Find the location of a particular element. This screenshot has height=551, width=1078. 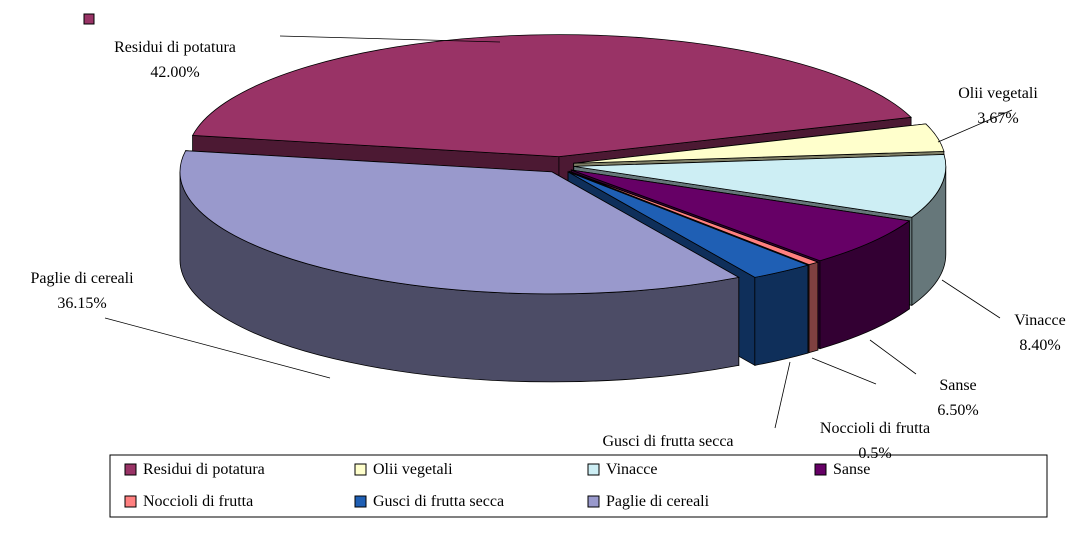

legend-label: Olii vegetali is located at coordinates (413, 469).